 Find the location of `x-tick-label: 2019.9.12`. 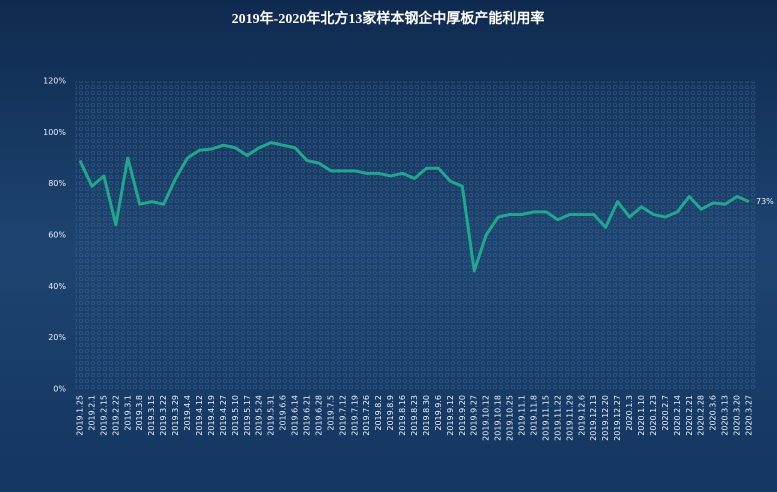

x-tick-label: 2019.9.12 is located at coordinates (450, 415).